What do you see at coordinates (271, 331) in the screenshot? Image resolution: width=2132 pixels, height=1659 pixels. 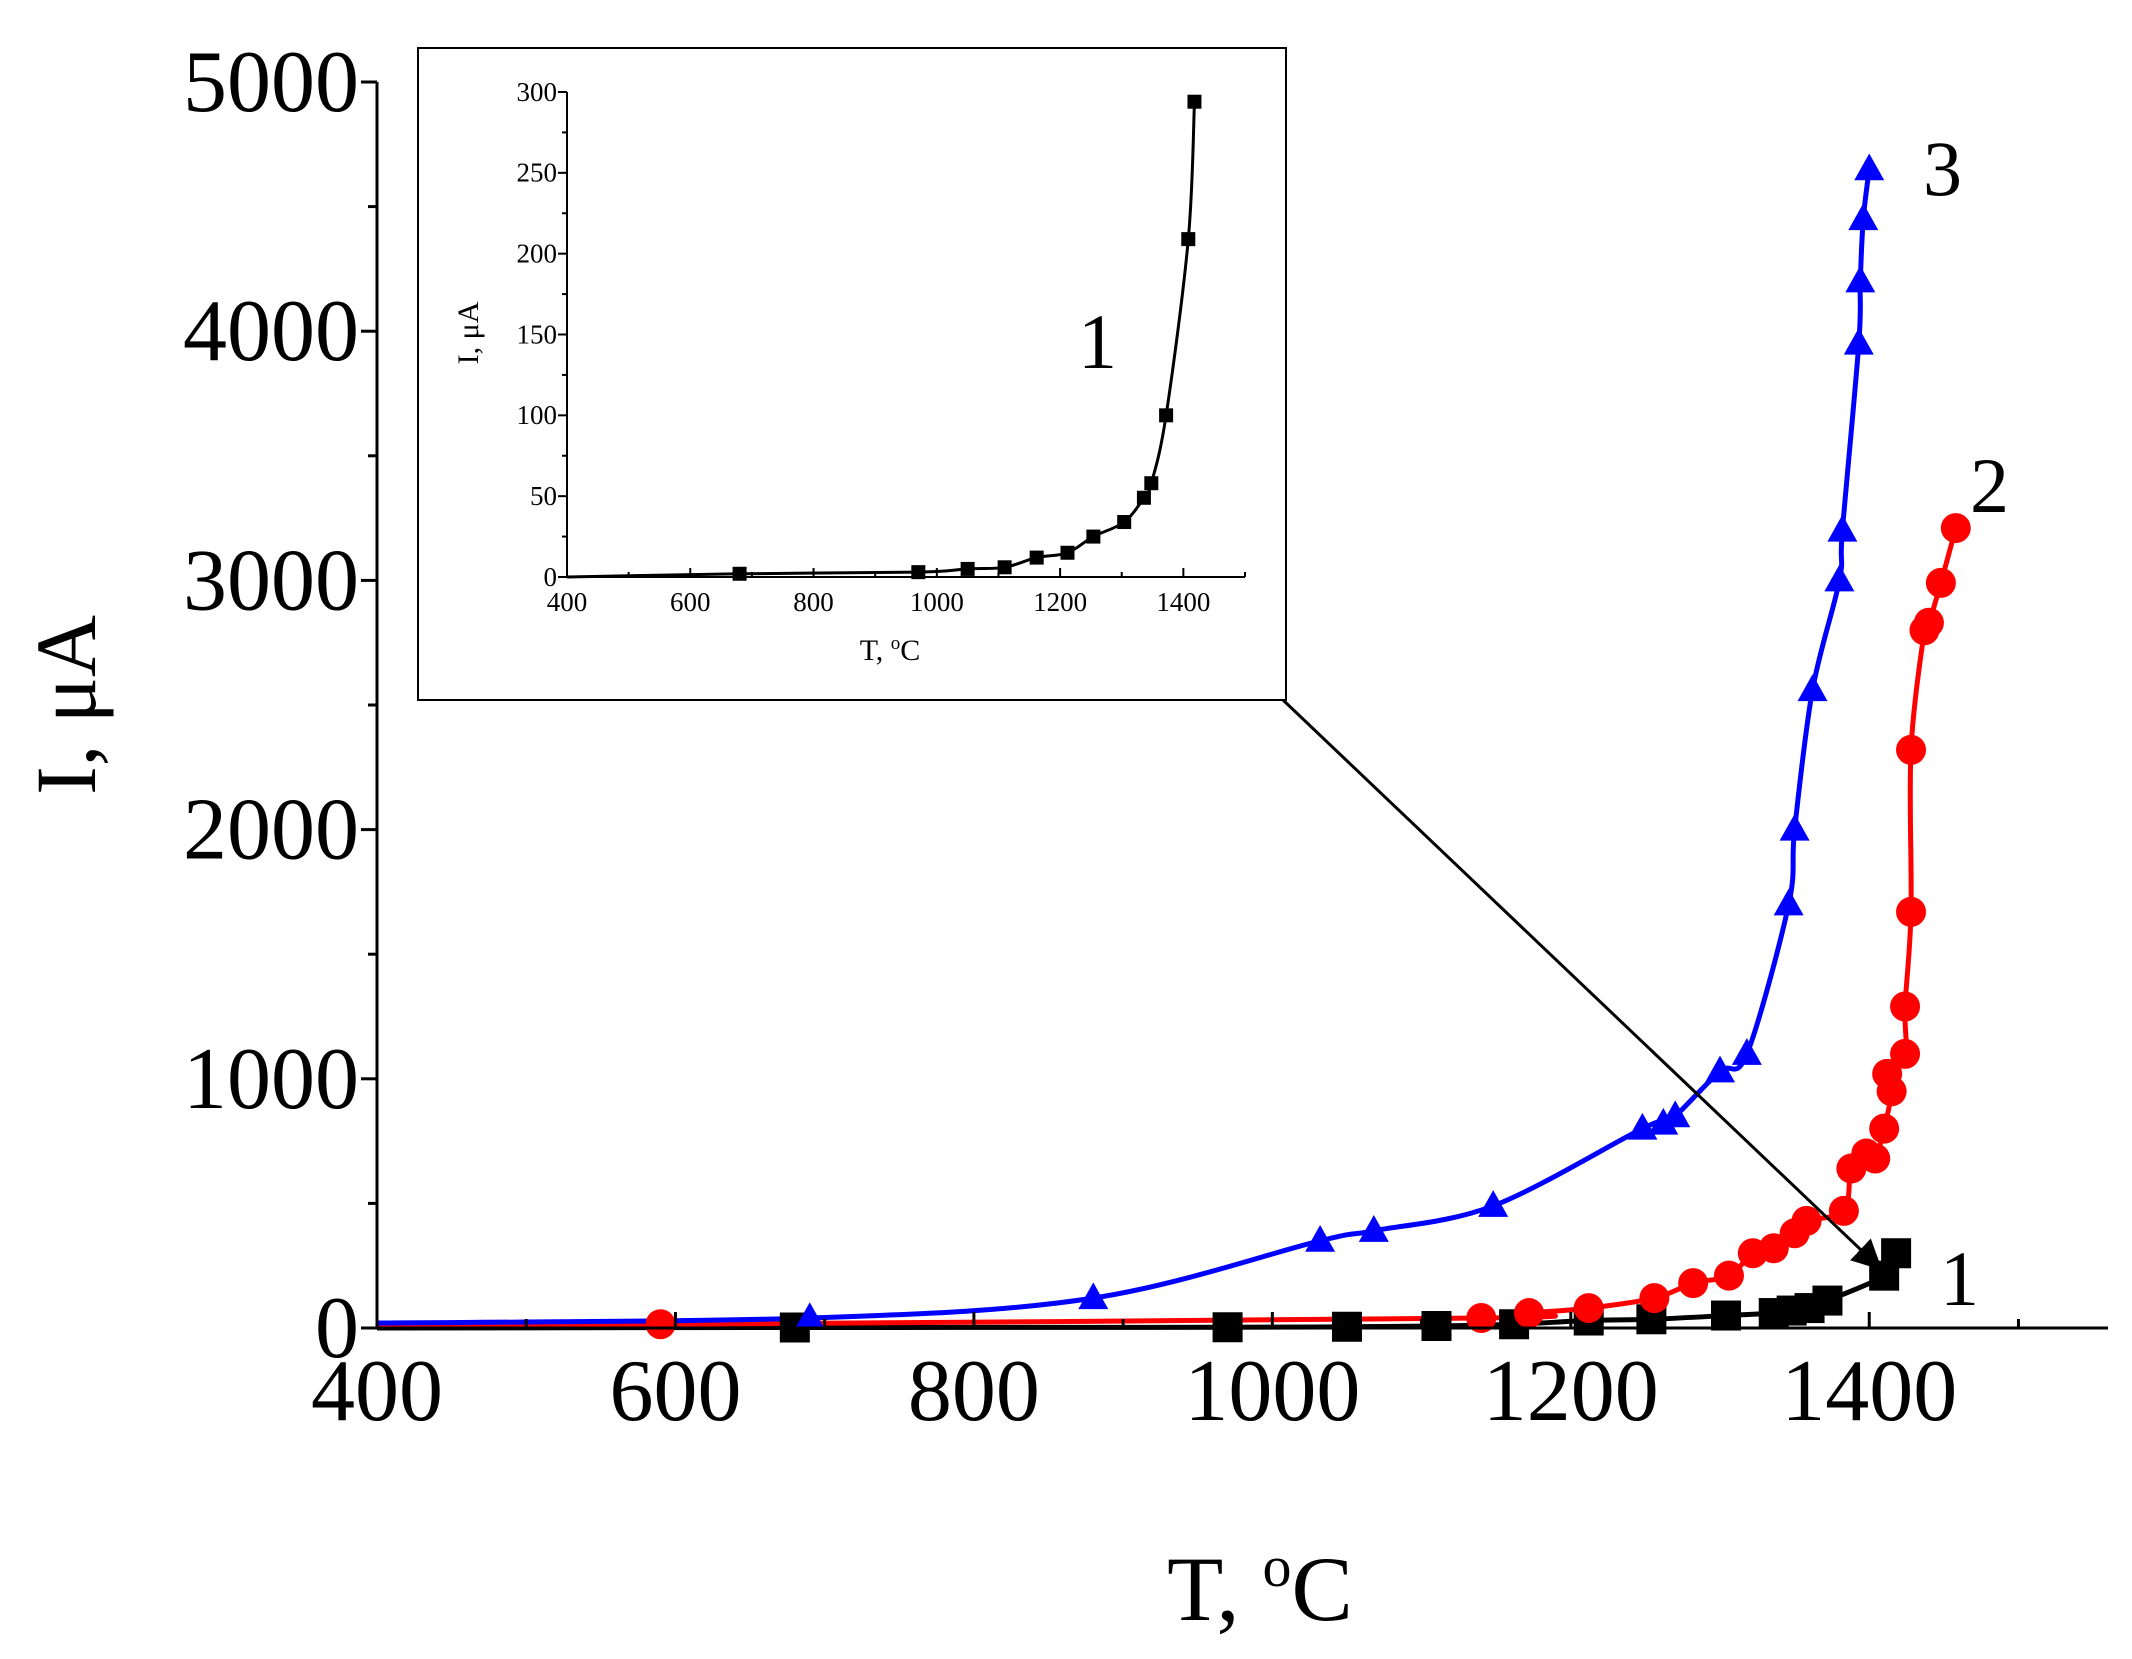 I see `main-y-tick-label: 4000` at bounding box center [271, 331].